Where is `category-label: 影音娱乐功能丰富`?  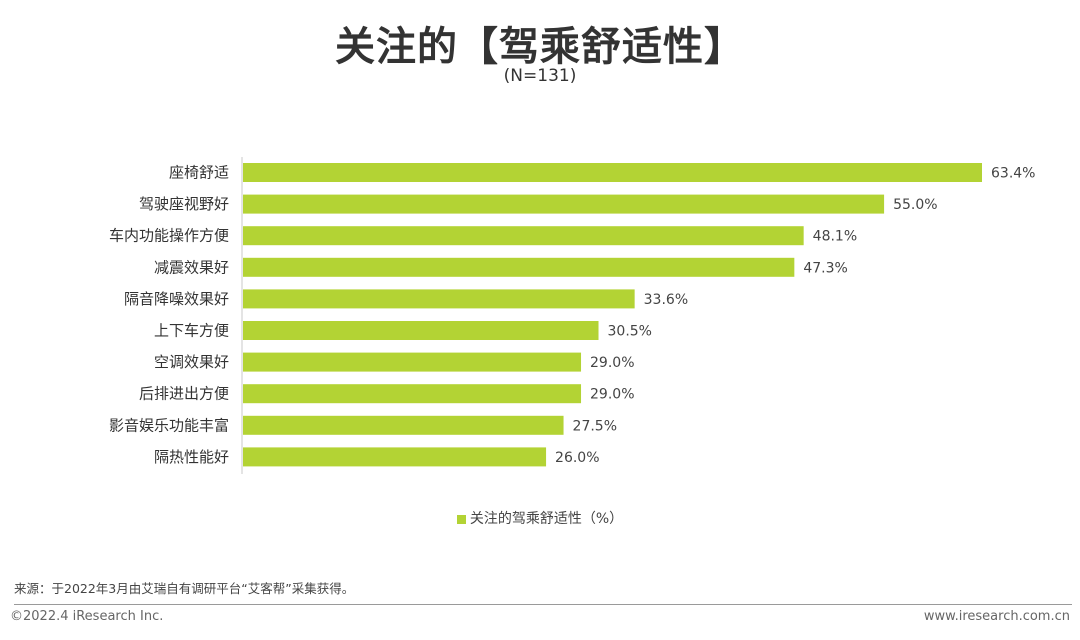 category-label: 影音娱乐功能丰富 is located at coordinates (169, 425).